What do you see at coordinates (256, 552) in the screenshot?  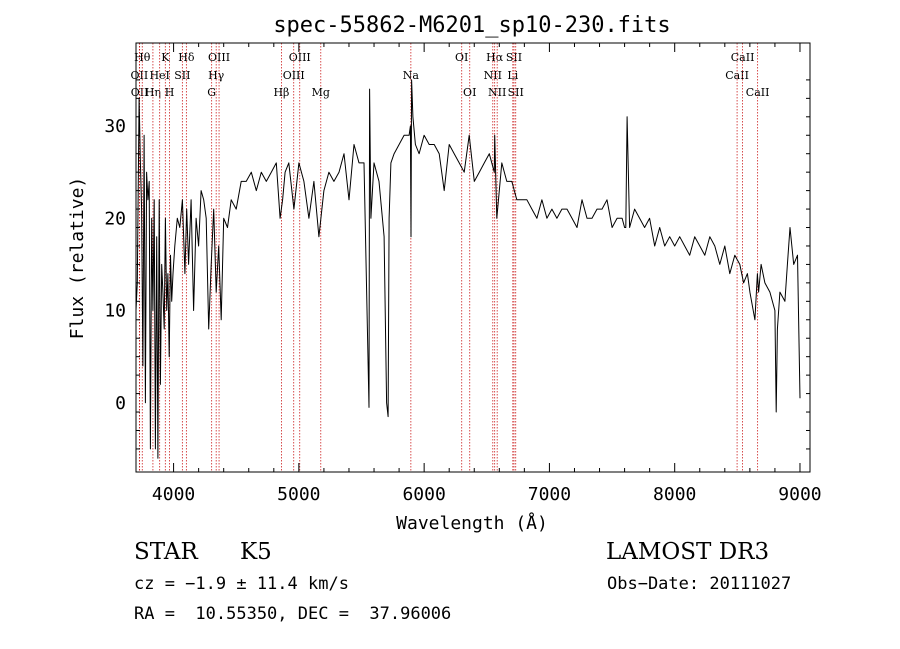 I see `object-subclass: K5` at bounding box center [256, 552].